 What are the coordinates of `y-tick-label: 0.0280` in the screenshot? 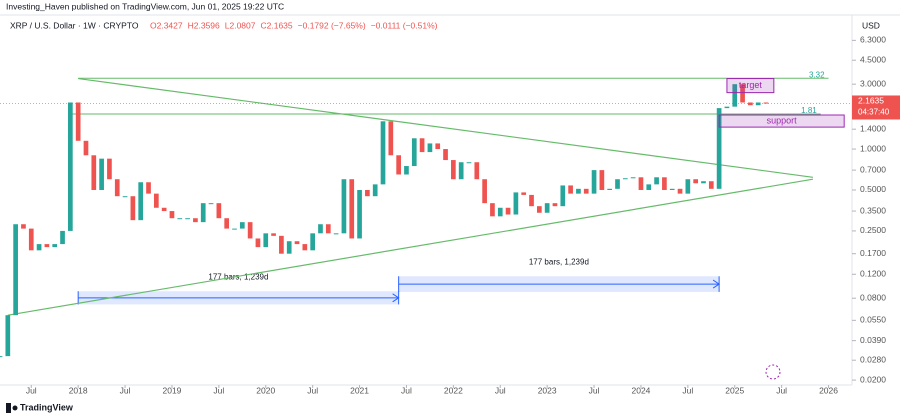 It's located at (873, 359).